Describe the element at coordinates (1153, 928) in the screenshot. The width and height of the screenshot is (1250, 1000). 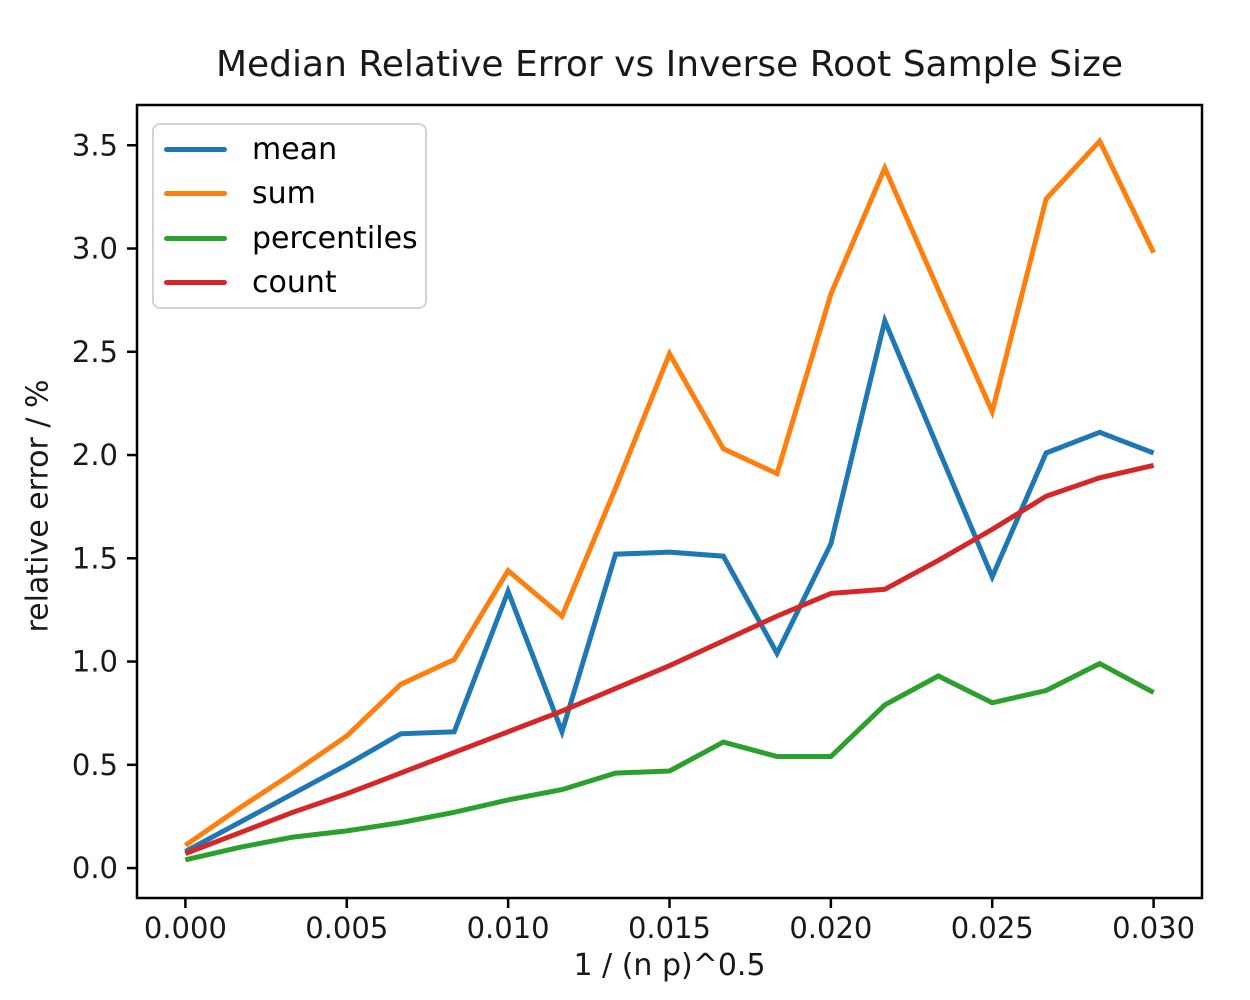
I see `x-tick-label: 0.030` at that location.